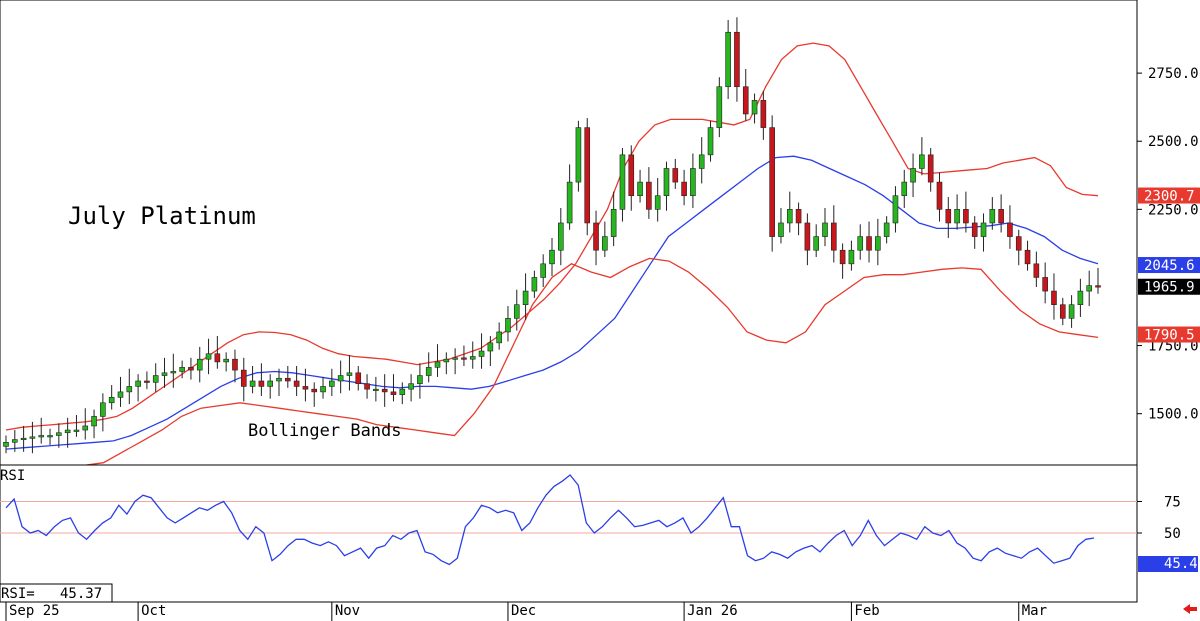  What do you see at coordinates (1173, 347) in the screenshot?
I see `price-tick-label: 1750.0` at bounding box center [1173, 347].